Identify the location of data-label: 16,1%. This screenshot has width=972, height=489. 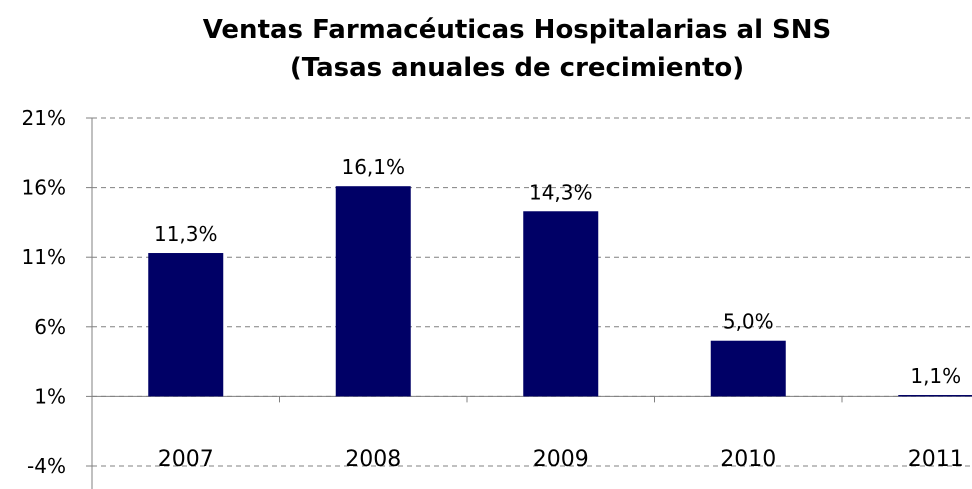
(373, 167).